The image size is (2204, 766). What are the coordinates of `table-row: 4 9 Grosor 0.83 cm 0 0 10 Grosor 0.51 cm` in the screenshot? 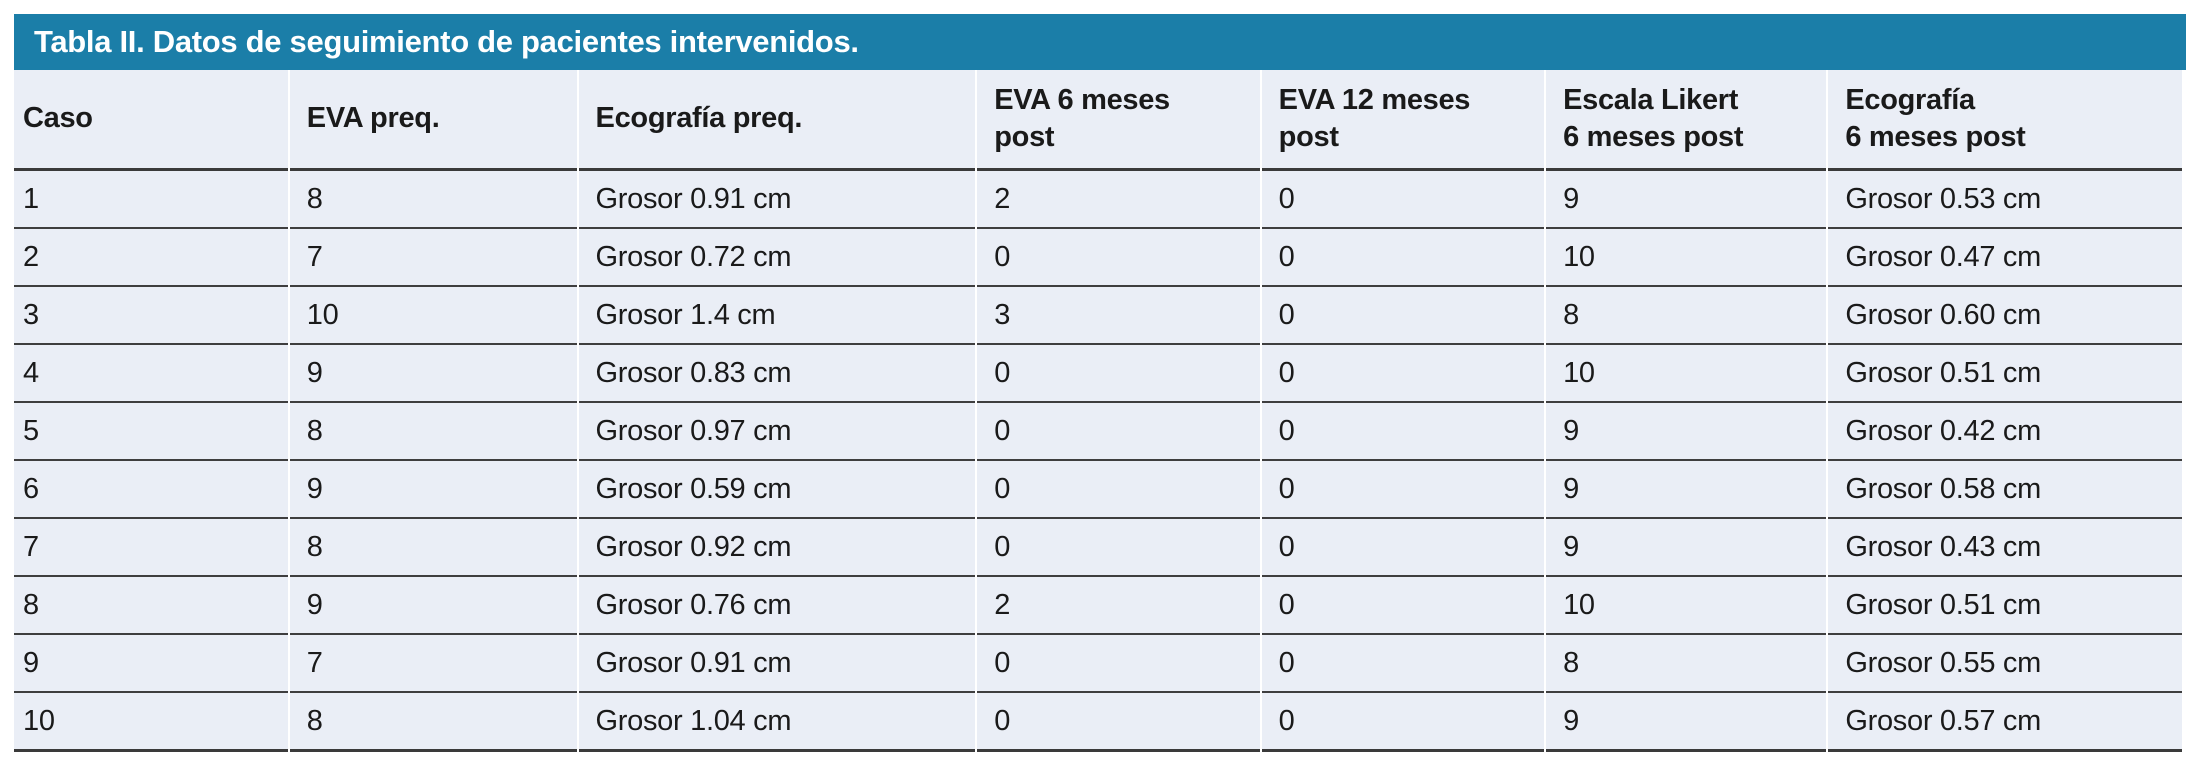 It's located at (1098, 372).